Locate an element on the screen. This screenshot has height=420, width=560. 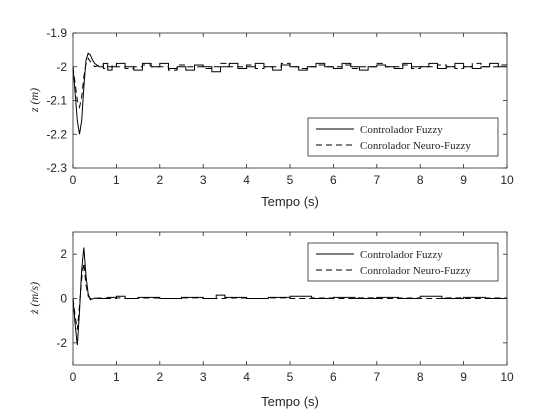
top-x-tick-label: 0 is located at coordinates (73, 180).